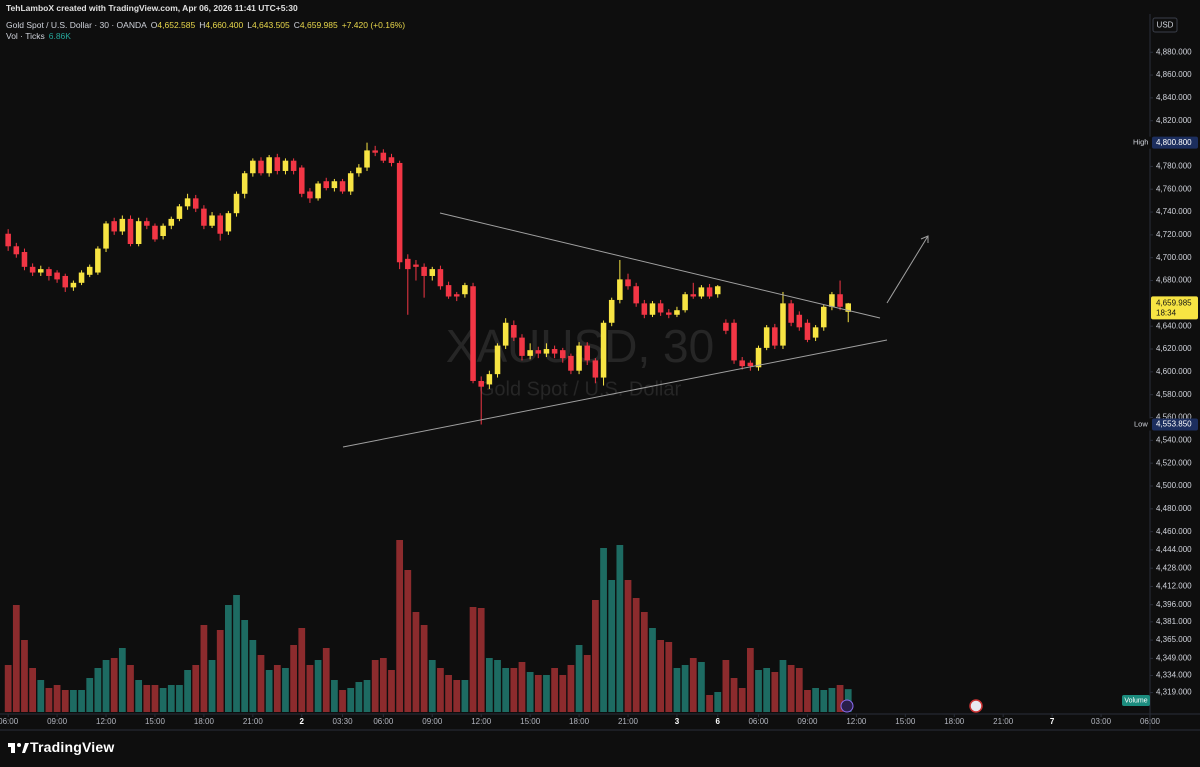 This screenshot has width=1200, height=767. Describe the element at coordinates (856, 721) in the screenshot. I see `x-tick-label: 12:00` at that location.